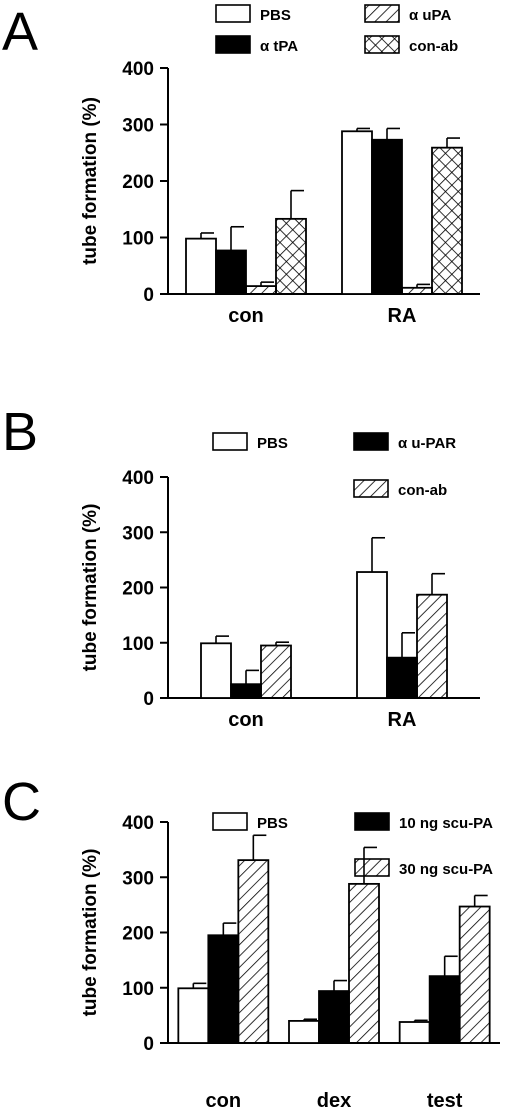  What do you see at coordinates (446, 869) in the screenshot?
I see `legend-label: 30 ng scu-PA` at bounding box center [446, 869].